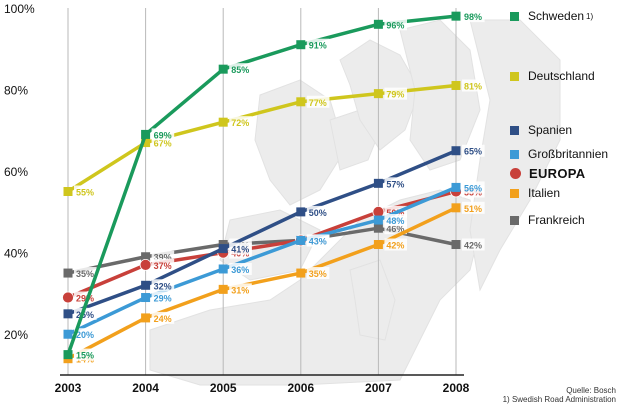  Describe the element at coordinates (146, 318) in the screenshot. I see `point-italien-2004` at that location.